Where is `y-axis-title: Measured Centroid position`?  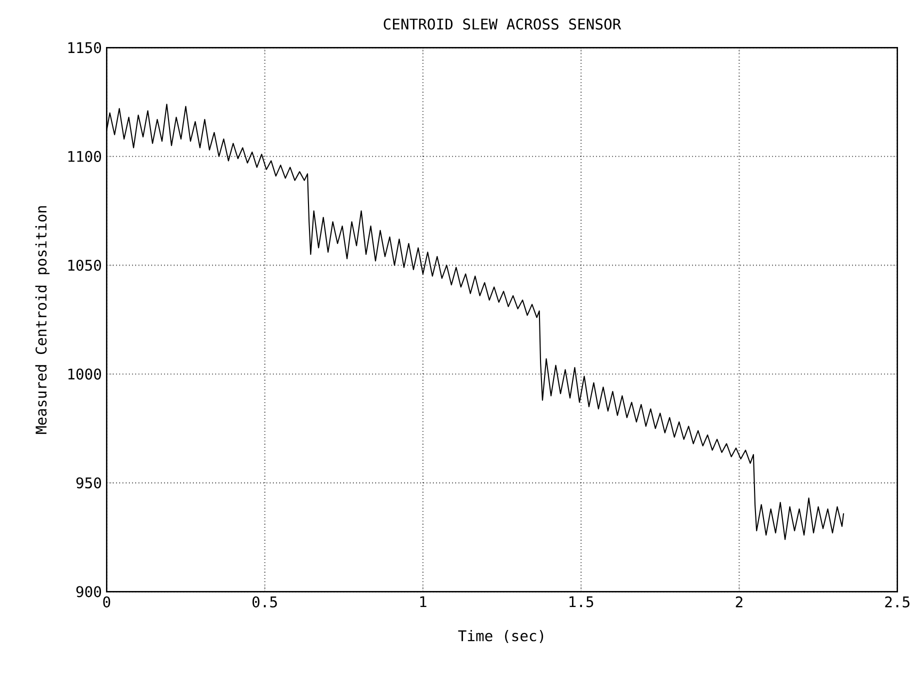 y-axis-title: Measured Centroid position is located at coordinates (42, 320).